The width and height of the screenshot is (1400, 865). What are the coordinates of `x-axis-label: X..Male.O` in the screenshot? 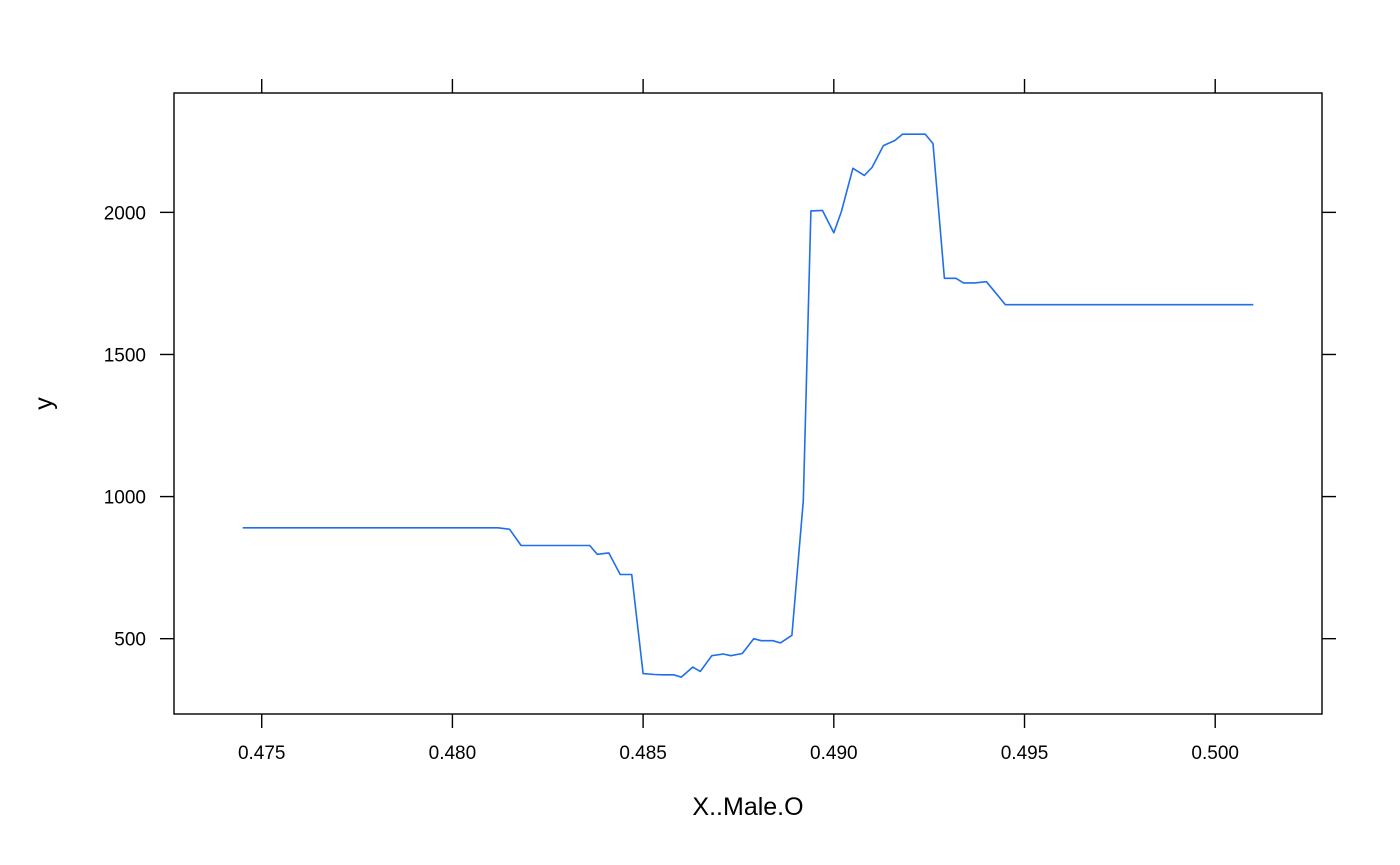 It's located at (747, 807).